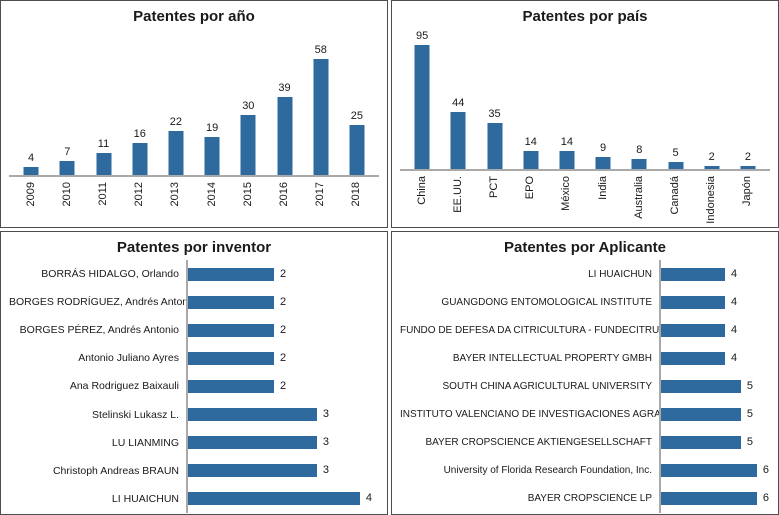 Image resolution: width=779 pixels, height=515 pixels. I want to click on bar-column: 95, so click(422, 98).